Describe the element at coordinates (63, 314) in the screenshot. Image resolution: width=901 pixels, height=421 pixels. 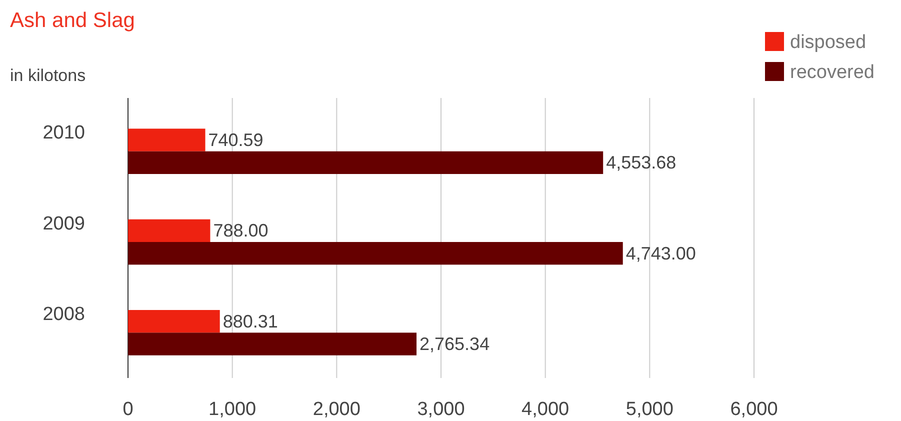
I see `y-tick-label: 2008` at that location.